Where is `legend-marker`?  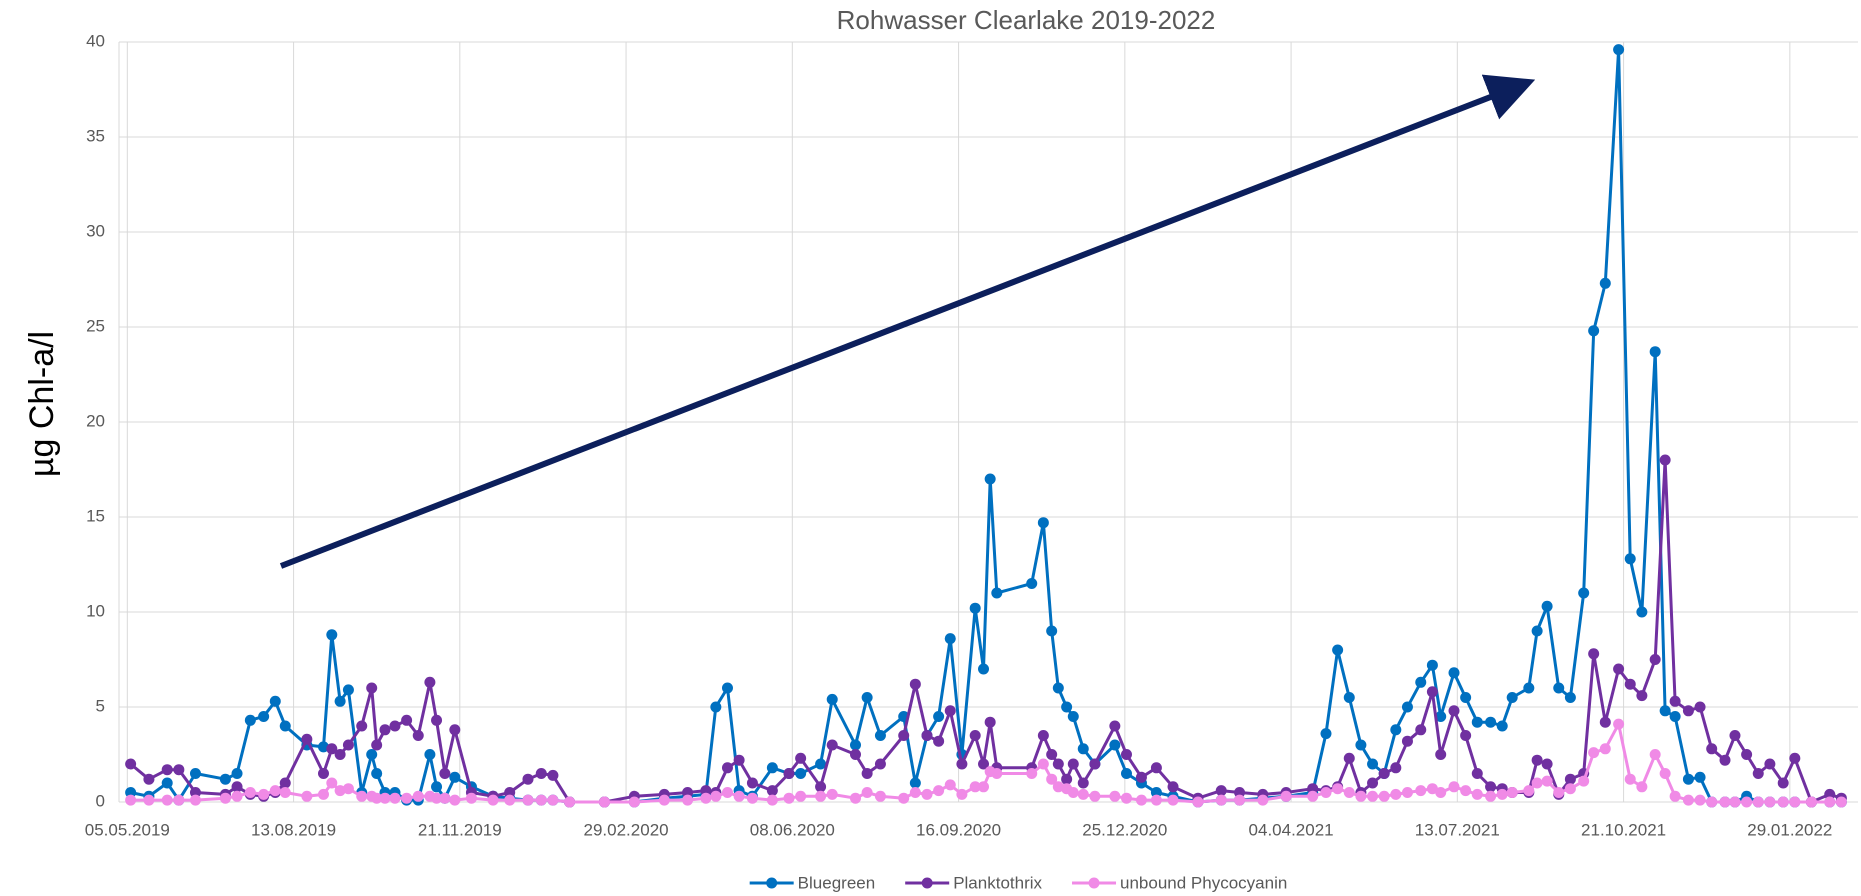
legend-marker is located at coordinates (927, 883).